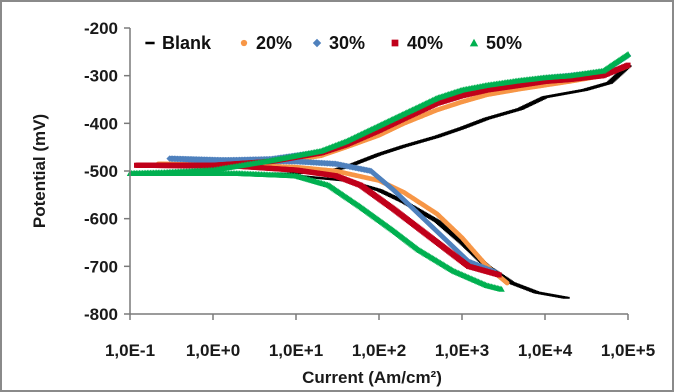  I want to click on y-ticks: -200 -300 -400 -500 -600 -700 -800, so click(107, 171).